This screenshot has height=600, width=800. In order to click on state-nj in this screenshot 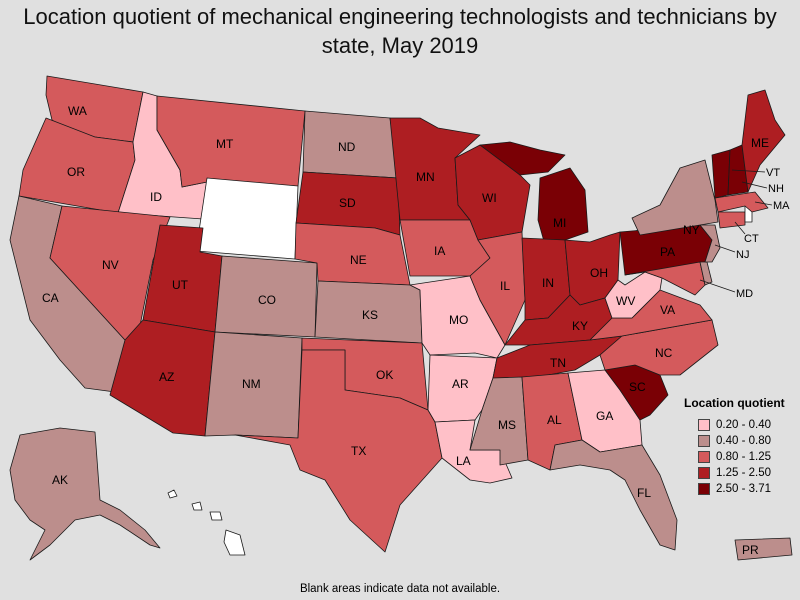, I will do `click(710, 243)`.